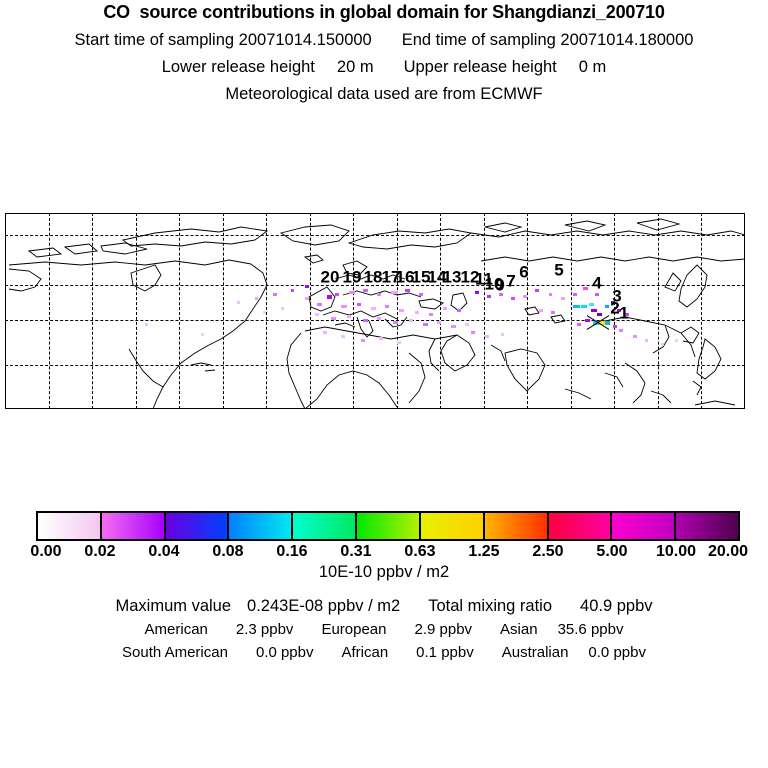 This screenshot has width=768, height=768. Describe the element at coordinates (612, 551) in the screenshot. I see `colorbar-tick-label: 5.00` at that location.